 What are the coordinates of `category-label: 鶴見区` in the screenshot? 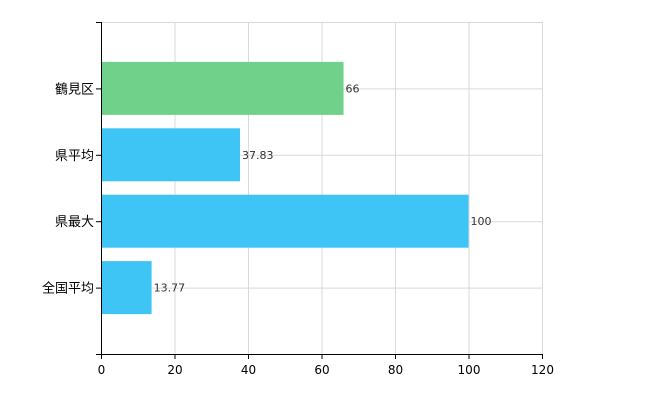 It's located at (74, 89).